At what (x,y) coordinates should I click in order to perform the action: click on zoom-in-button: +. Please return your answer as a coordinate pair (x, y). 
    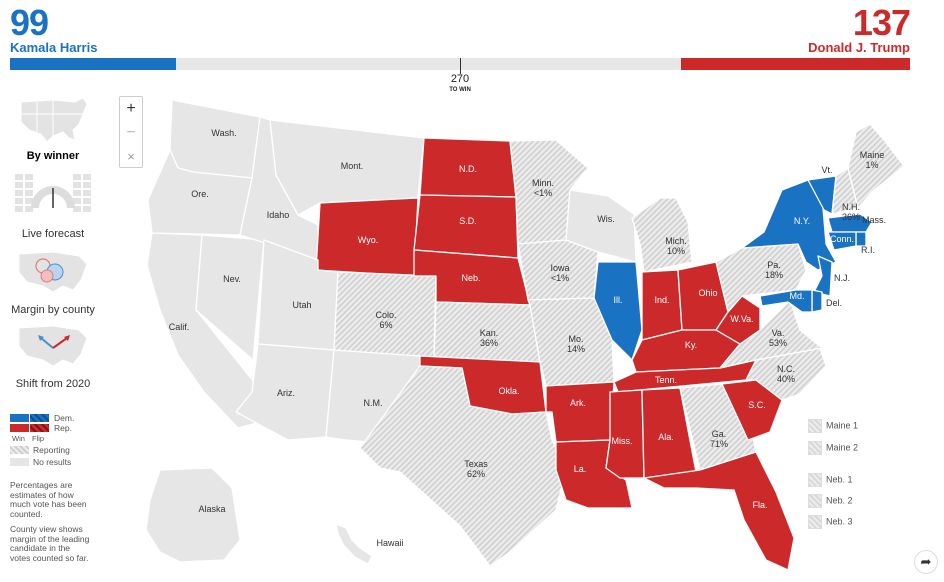
    Looking at the image, I should click on (131, 108).